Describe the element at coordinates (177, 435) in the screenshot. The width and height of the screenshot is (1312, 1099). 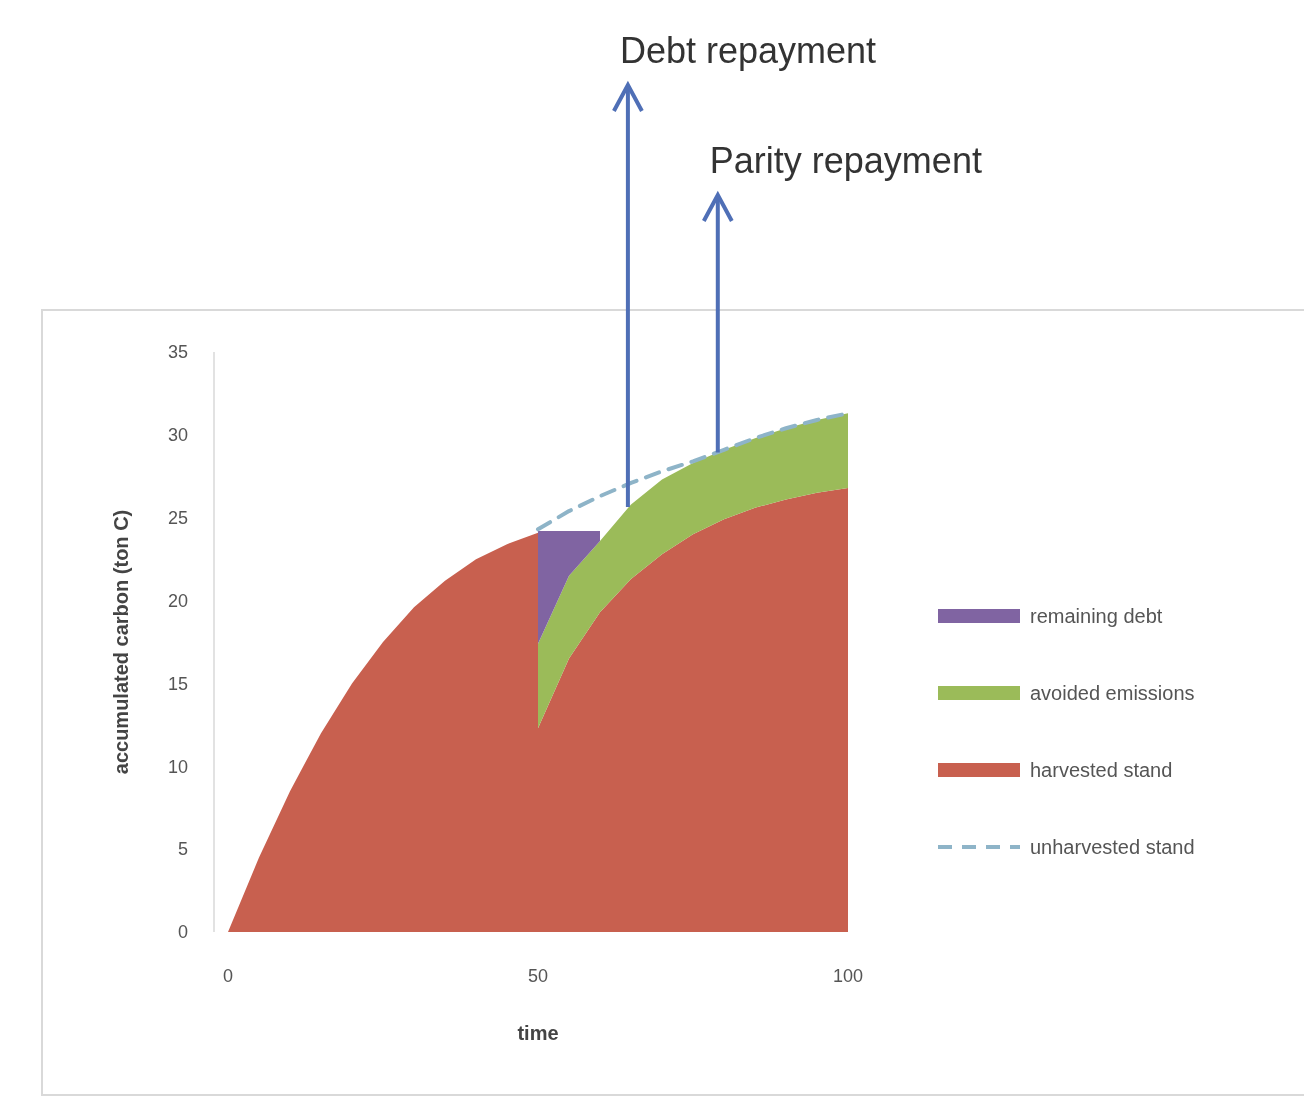
I see `y-tick-label: 30` at that location.